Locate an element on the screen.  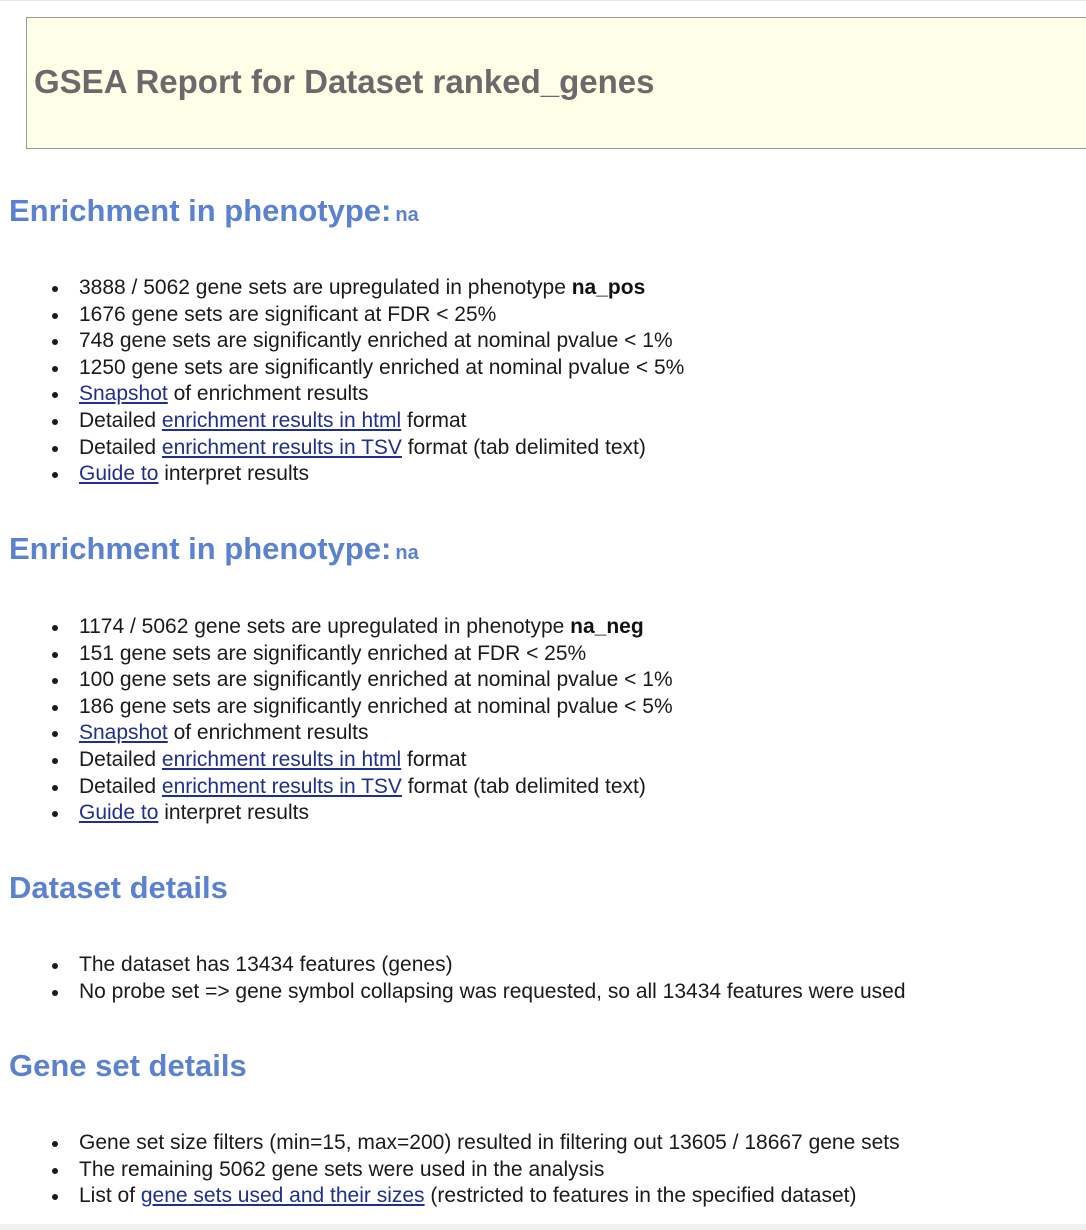
section-heading-phenotype-neg: Enrichment in phenotype: na is located at coordinates (214, 551).